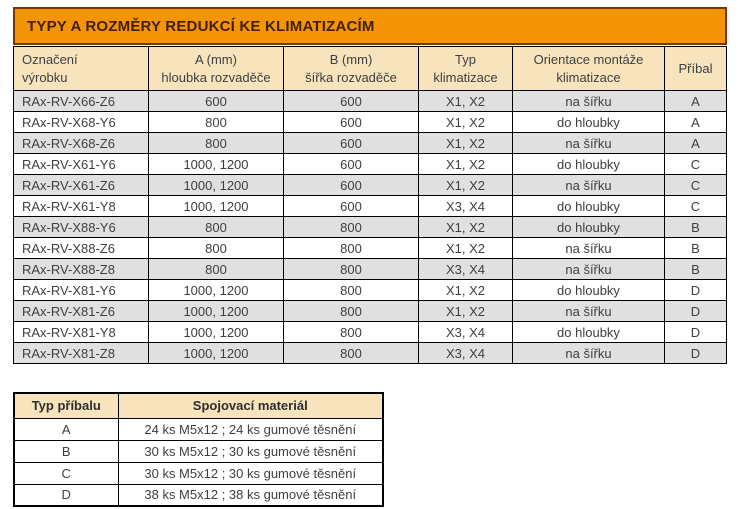 Image resolution: width=739 pixels, height=509 pixels. I want to click on table-row: RAx-RV-X66-Z6 600 600 X1, X2 na šířku A, so click(370, 101).